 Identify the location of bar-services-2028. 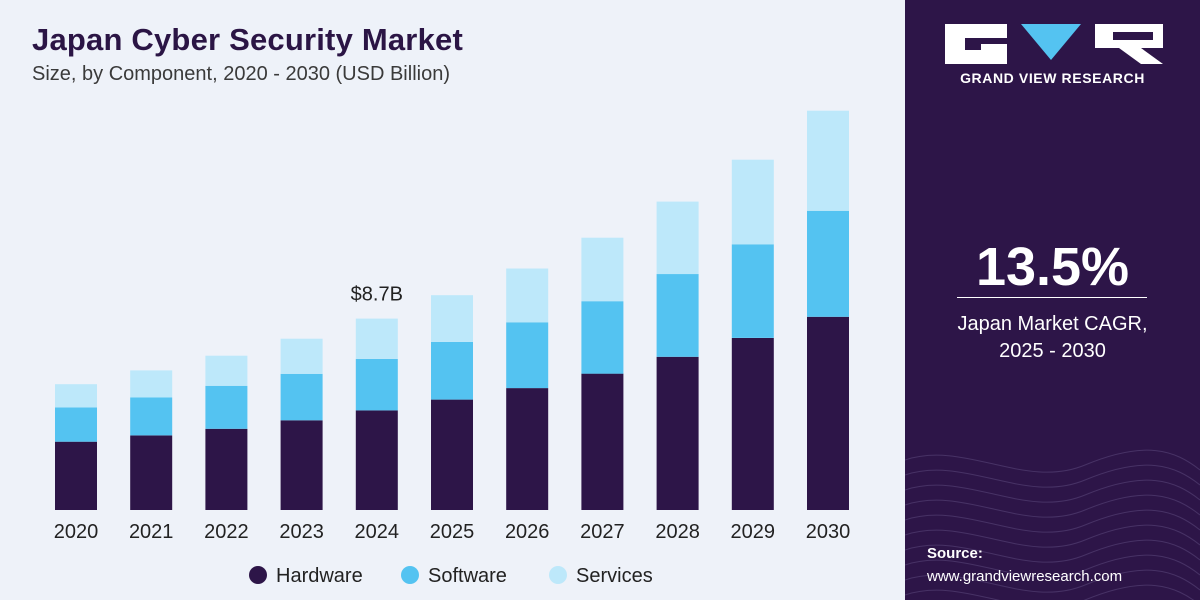
(677, 238).